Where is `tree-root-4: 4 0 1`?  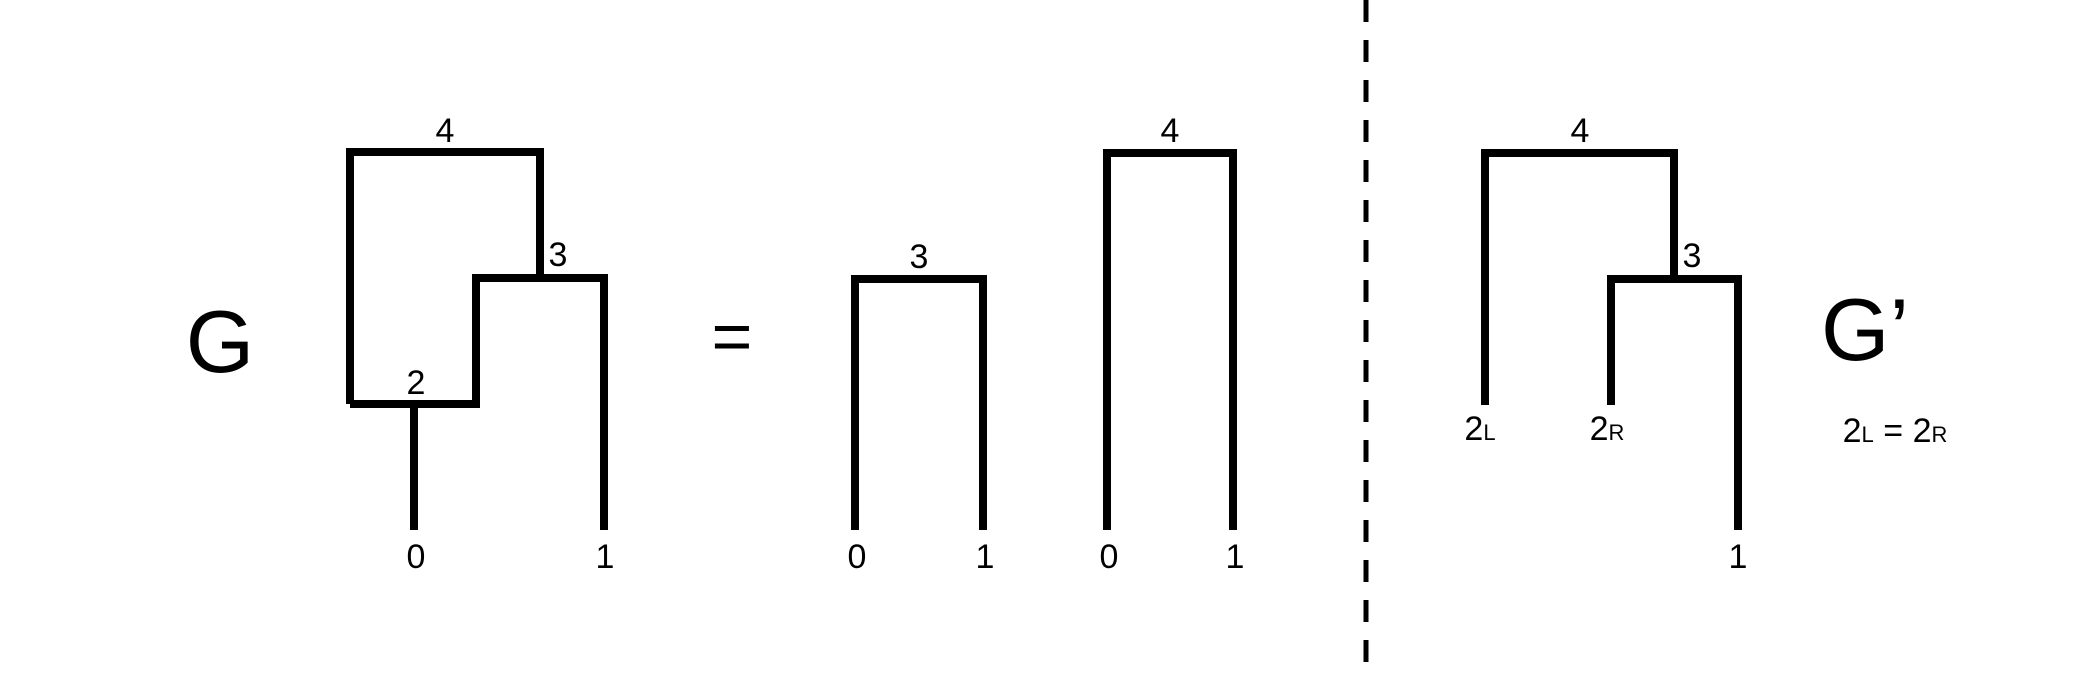 tree-root-4: 4 0 1 is located at coordinates (1172, 344).